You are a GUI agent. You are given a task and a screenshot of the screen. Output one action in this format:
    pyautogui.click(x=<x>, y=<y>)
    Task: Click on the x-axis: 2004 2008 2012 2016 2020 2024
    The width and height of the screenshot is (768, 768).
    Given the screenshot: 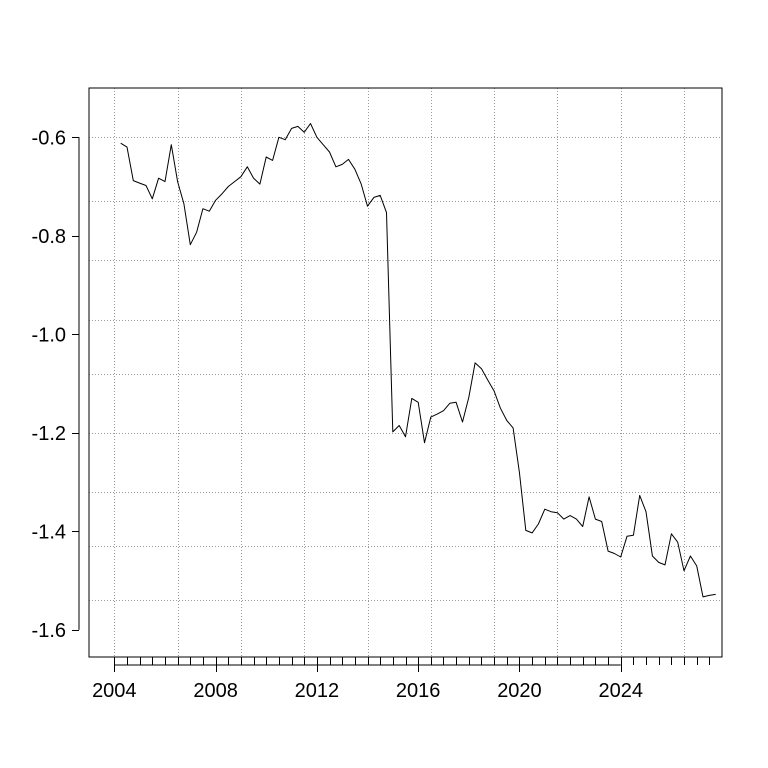 What is the action you would take?
    pyautogui.click(x=401, y=679)
    